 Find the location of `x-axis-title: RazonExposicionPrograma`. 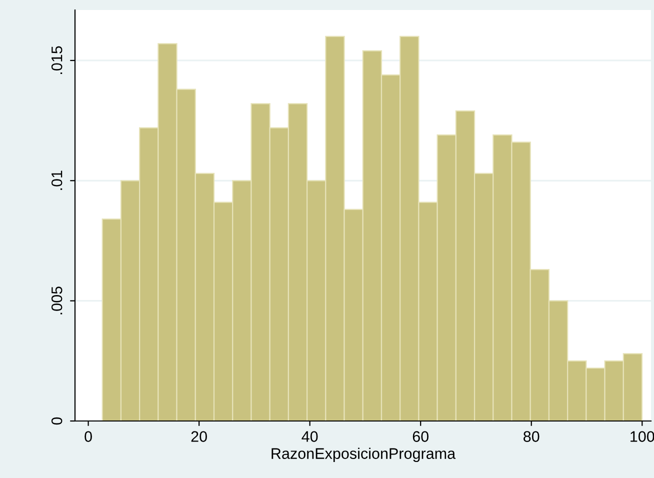

x-axis-title: RazonExposicionPrograma is located at coordinates (364, 455).